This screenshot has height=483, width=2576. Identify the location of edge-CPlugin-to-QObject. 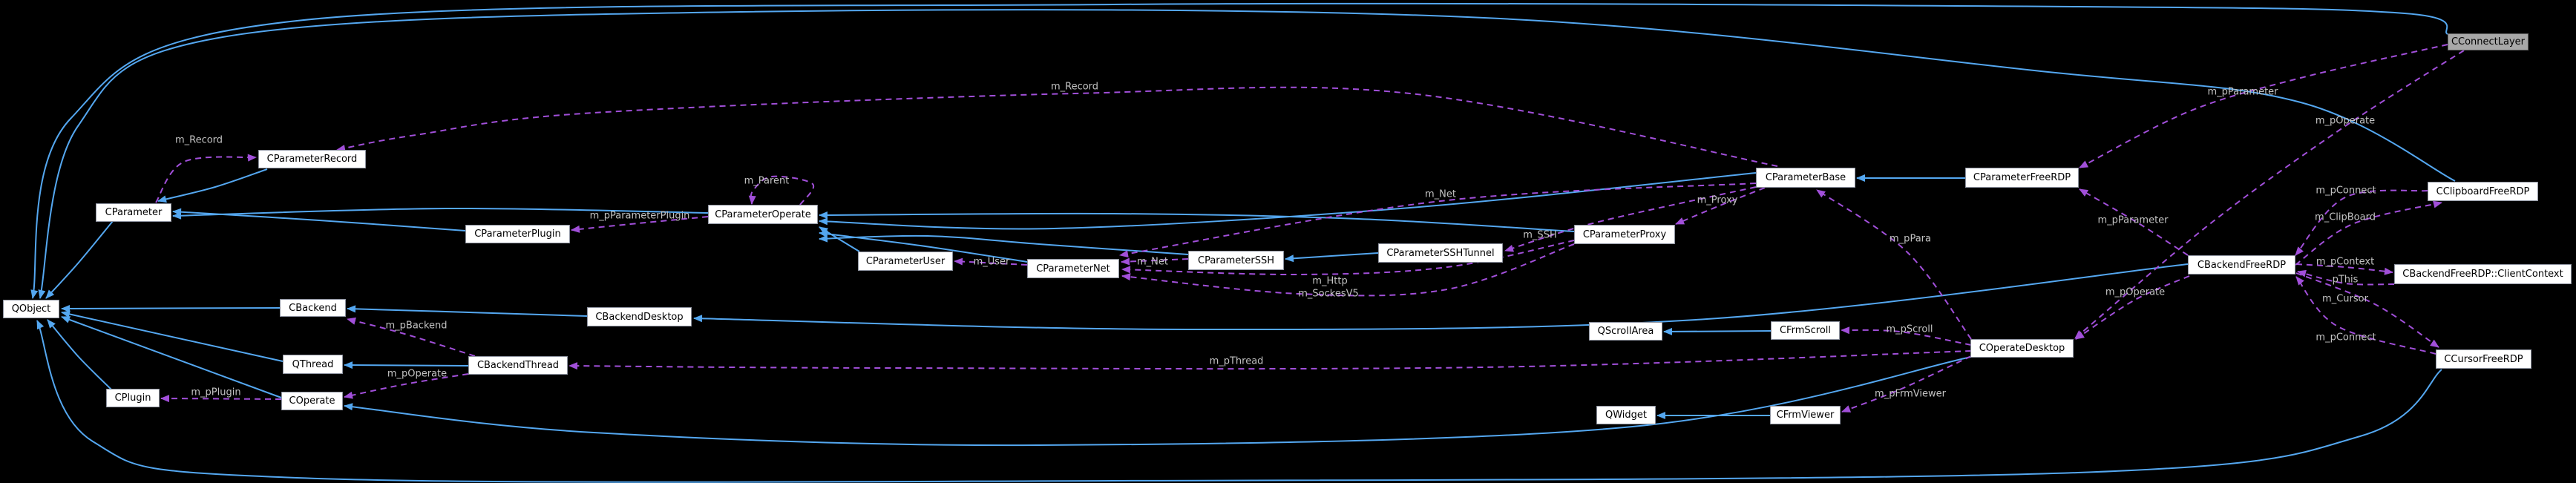
(79, 354).